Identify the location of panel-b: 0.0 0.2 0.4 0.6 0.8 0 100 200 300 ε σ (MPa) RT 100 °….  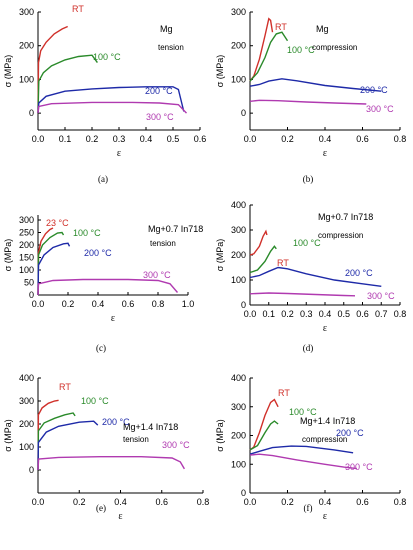
(310, 95).